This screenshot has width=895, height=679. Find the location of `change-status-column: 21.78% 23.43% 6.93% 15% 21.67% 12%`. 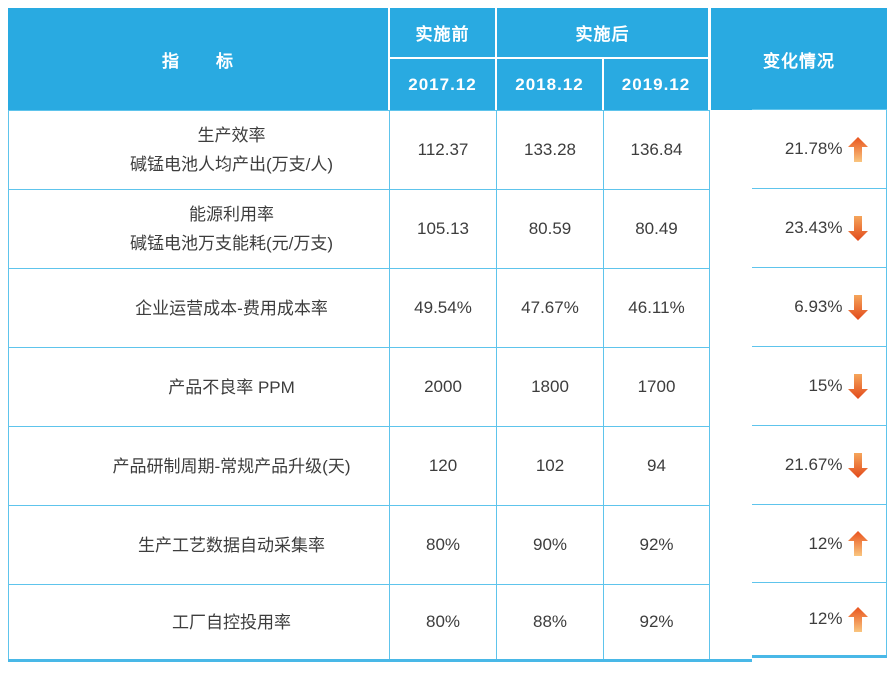

change-status-column: 21.78% 23.43% 6.93% 15% 21.67% 12% is located at coordinates (819, 382).